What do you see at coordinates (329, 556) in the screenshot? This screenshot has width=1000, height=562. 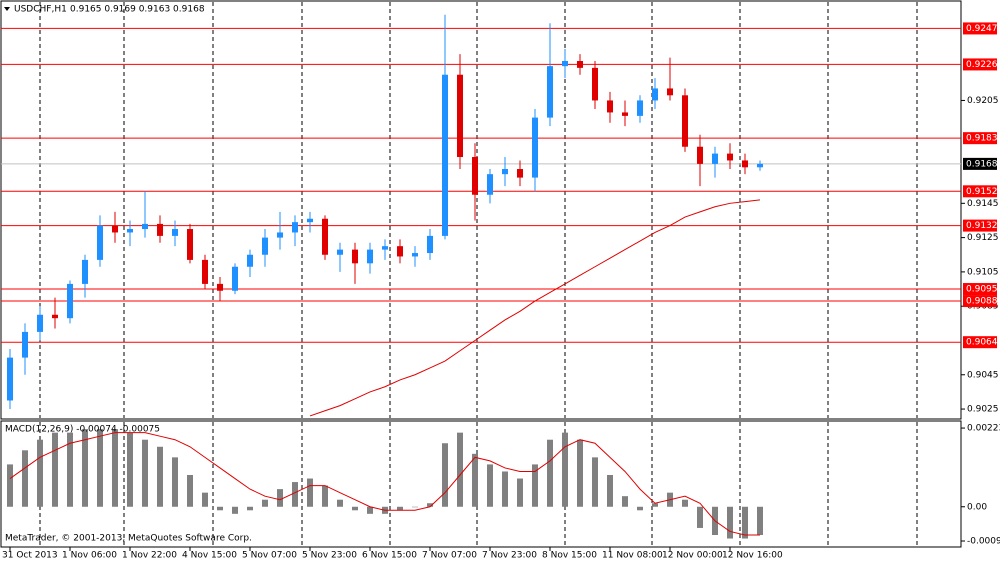 I see `x-tick-label: 5 Nov 23:00` at bounding box center [329, 556].